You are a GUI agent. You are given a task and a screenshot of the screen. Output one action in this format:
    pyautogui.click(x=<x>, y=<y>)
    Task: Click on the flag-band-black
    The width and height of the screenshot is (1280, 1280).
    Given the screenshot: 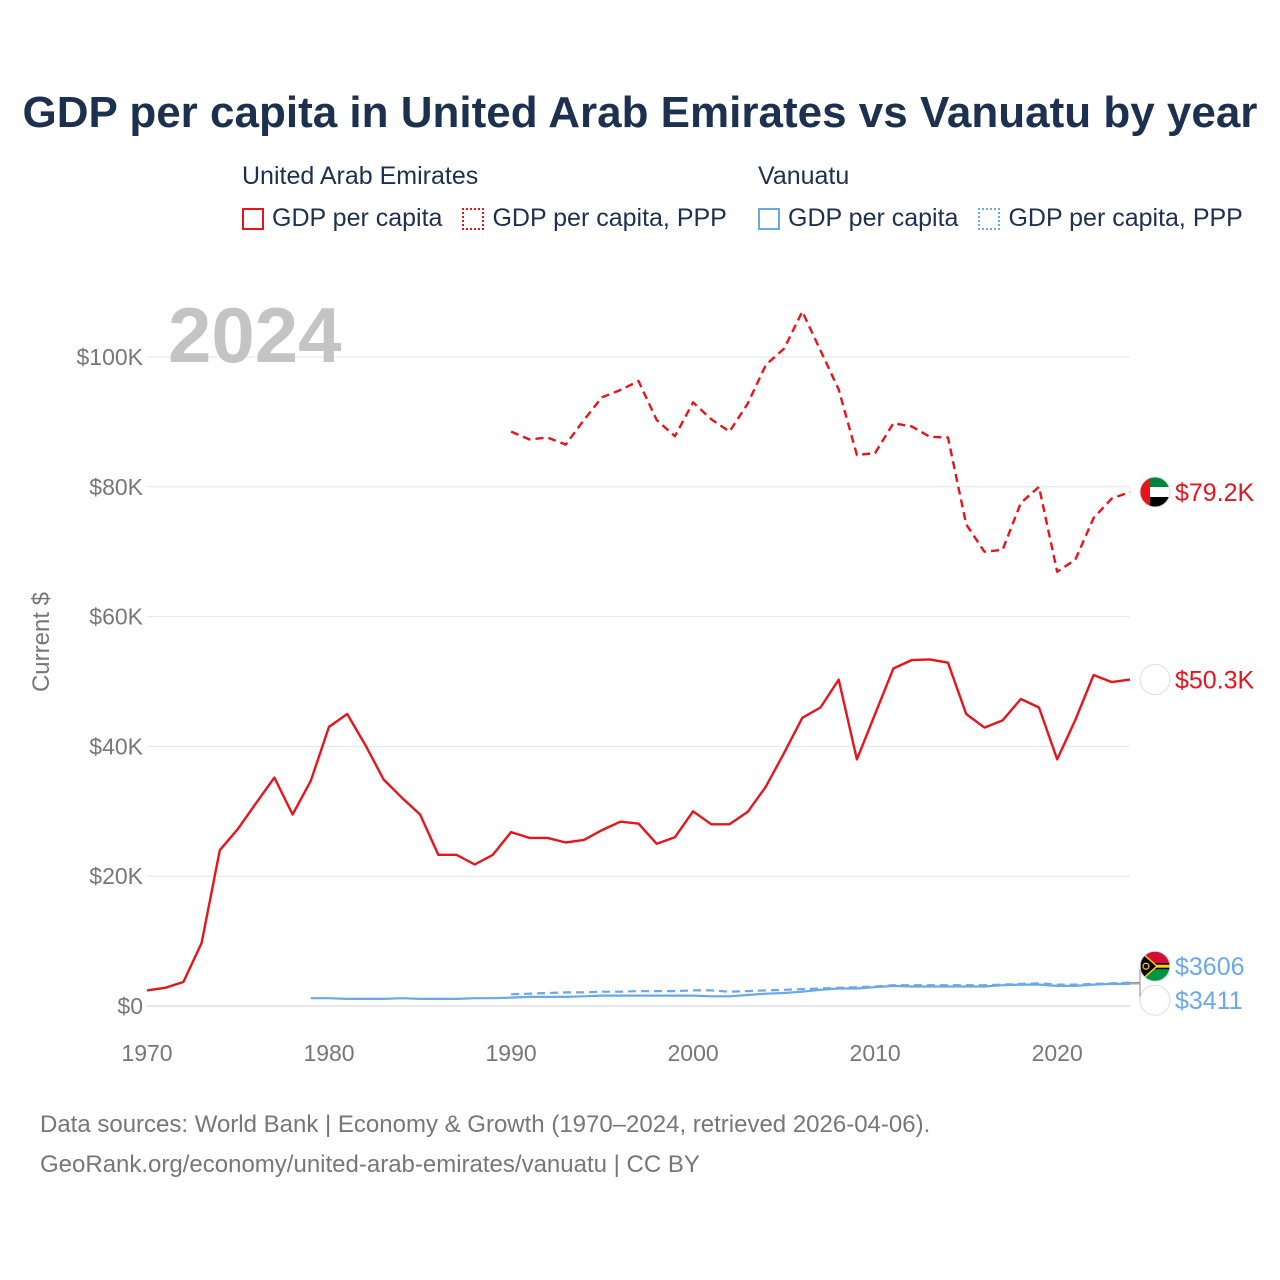 What is the action you would take?
    pyautogui.click(x=1155, y=1000)
    